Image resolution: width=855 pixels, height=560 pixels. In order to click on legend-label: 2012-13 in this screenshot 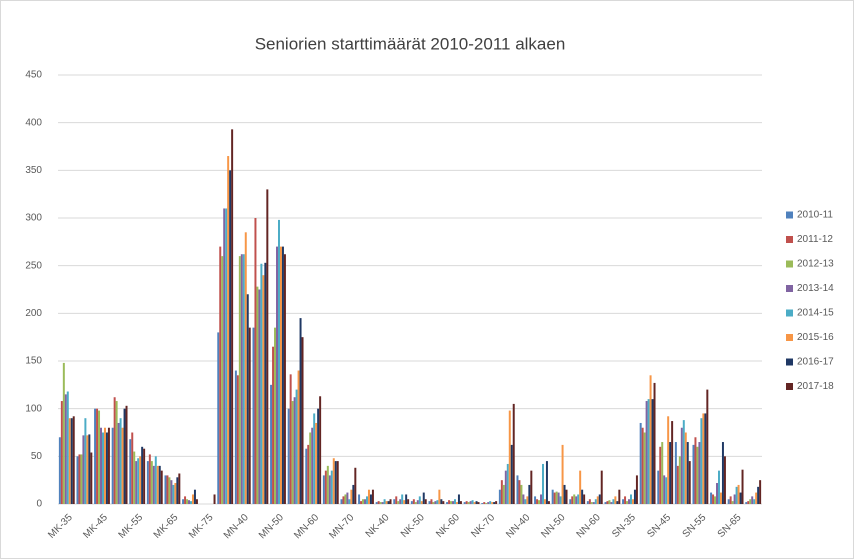, I will do `click(815, 264)`.